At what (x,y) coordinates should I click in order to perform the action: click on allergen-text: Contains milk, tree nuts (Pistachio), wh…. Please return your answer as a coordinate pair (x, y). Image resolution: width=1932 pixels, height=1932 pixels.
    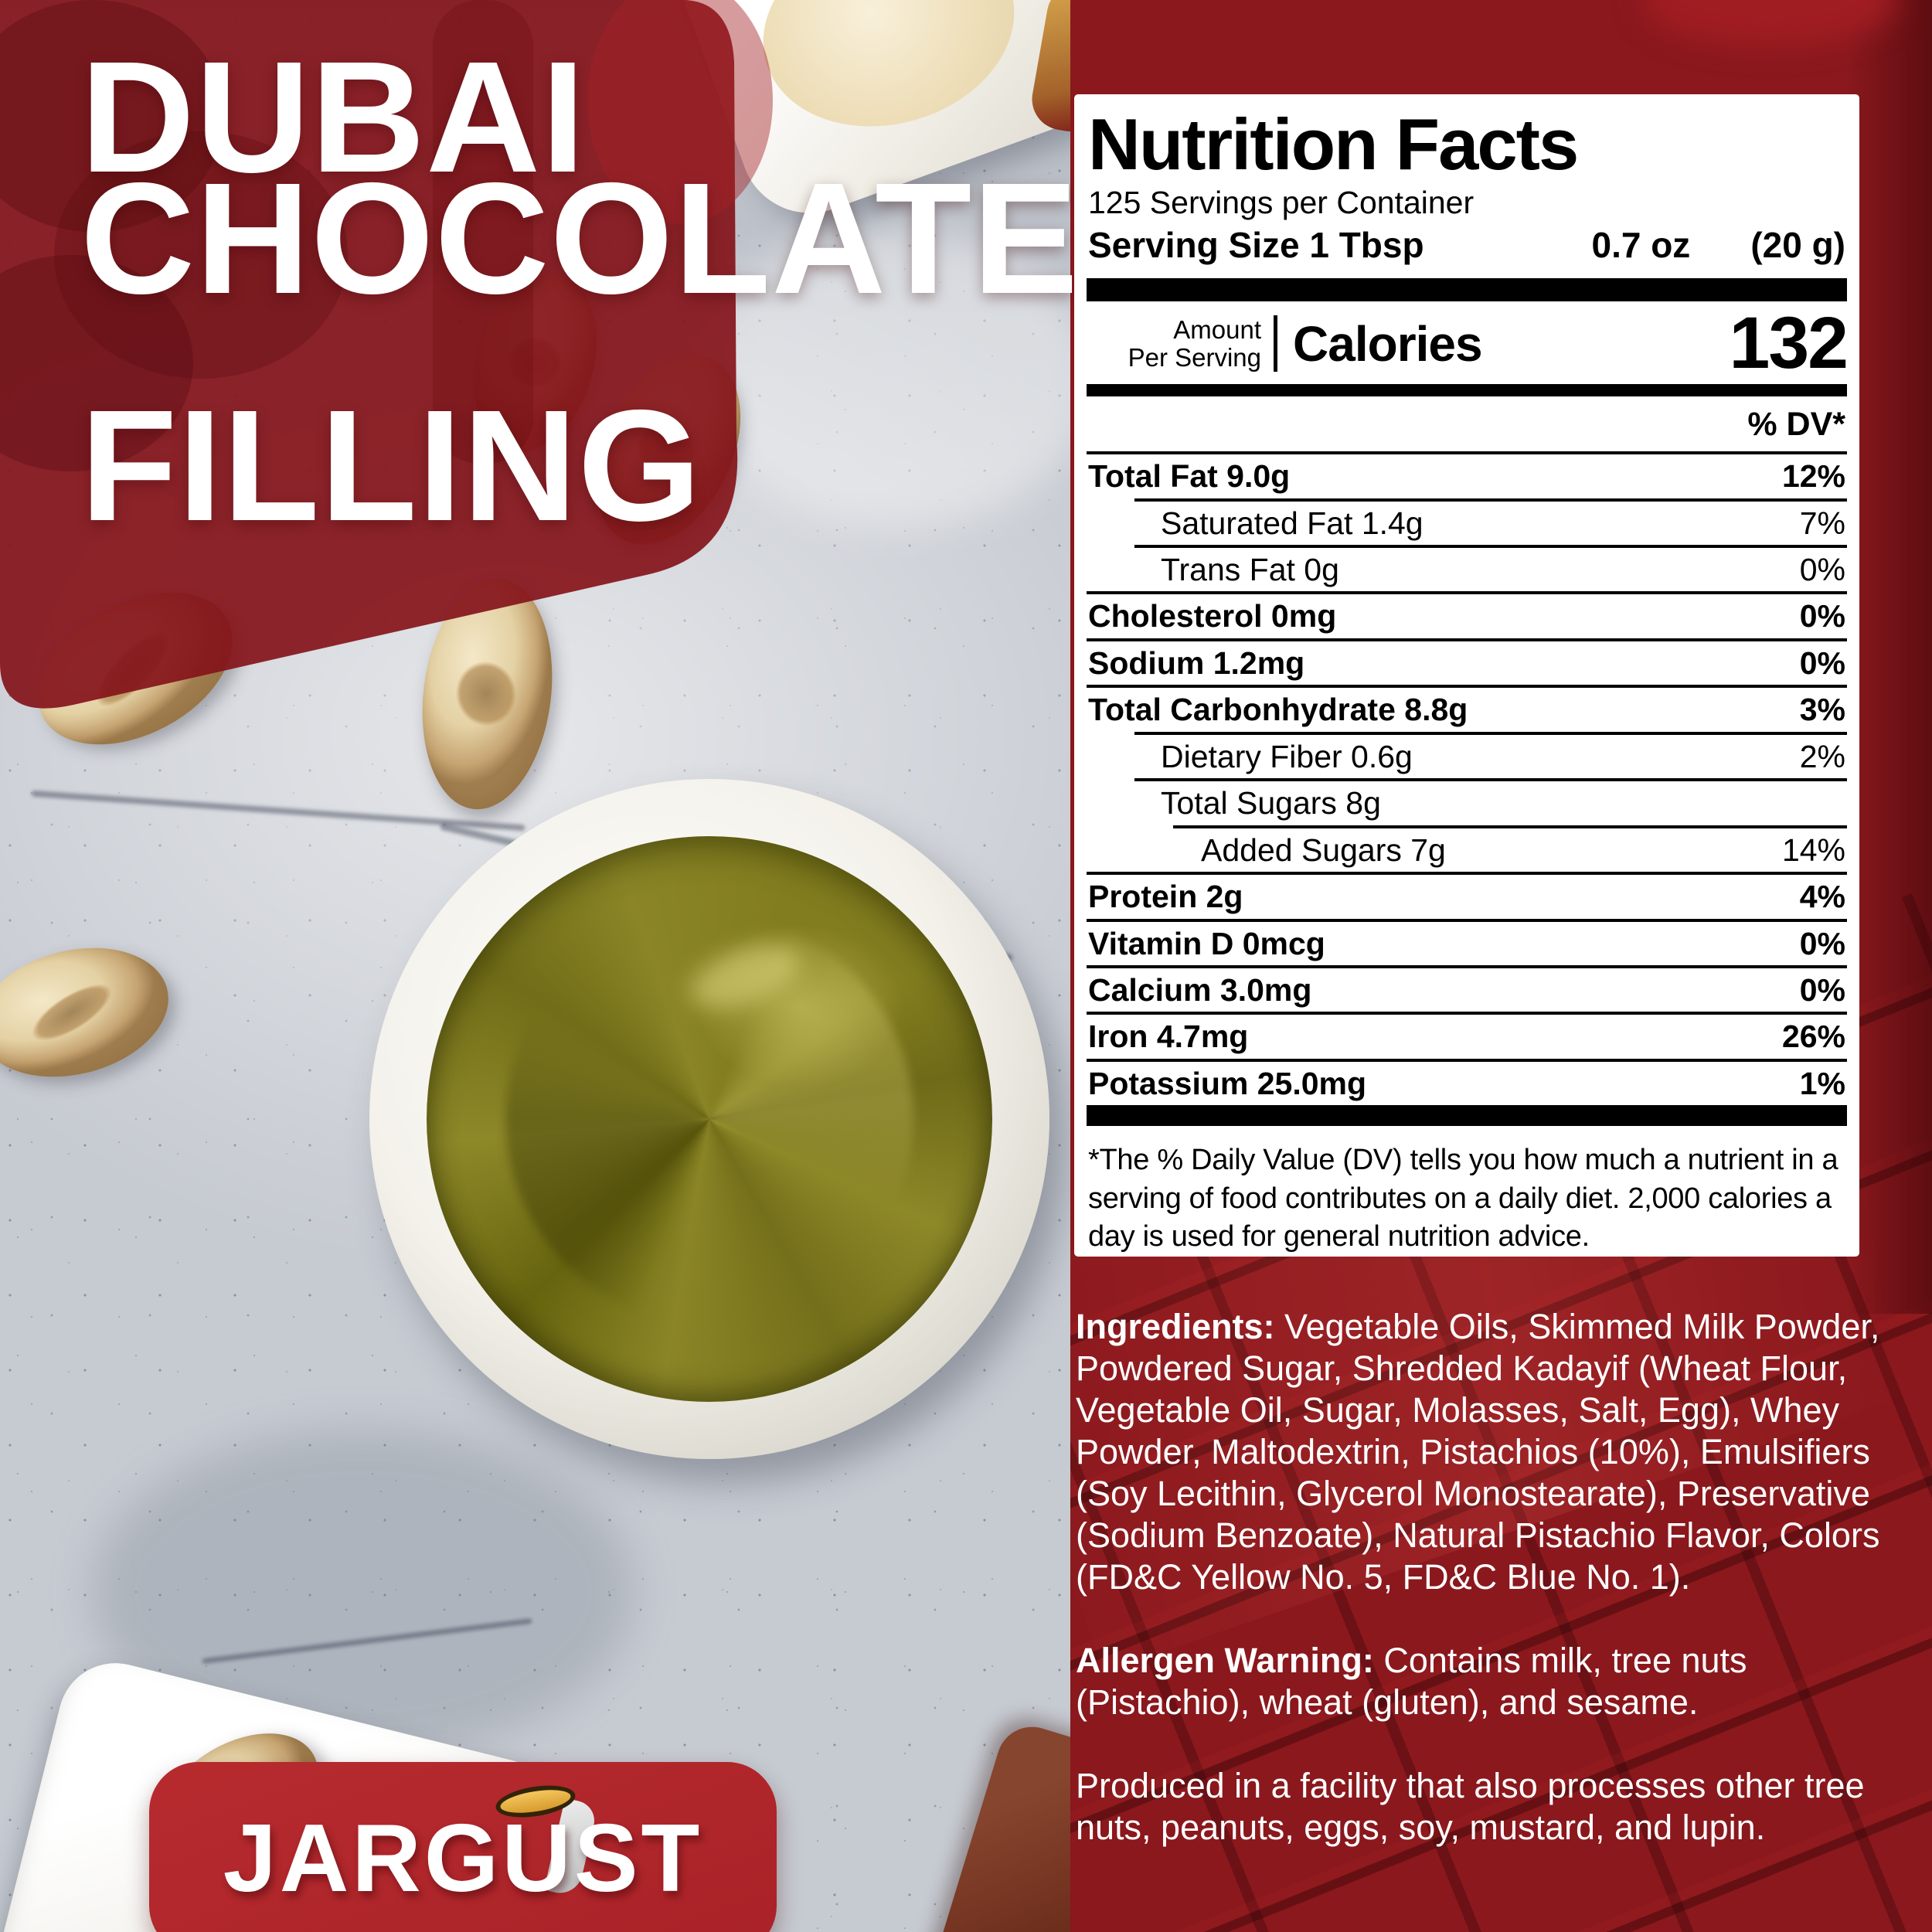
    Looking at the image, I should click on (1412, 1682).